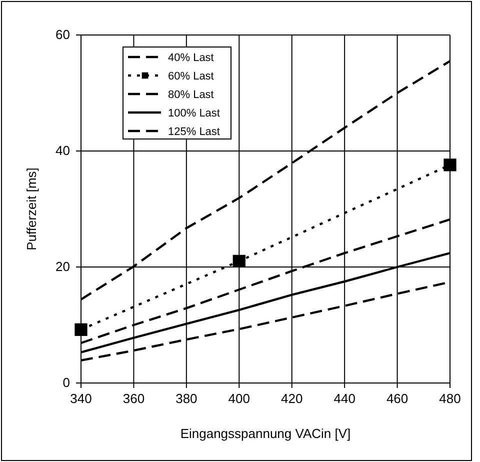  Describe the element at coordinates (194, 114) in the screenshot. I see `legend-label: 100% Last` at that location.